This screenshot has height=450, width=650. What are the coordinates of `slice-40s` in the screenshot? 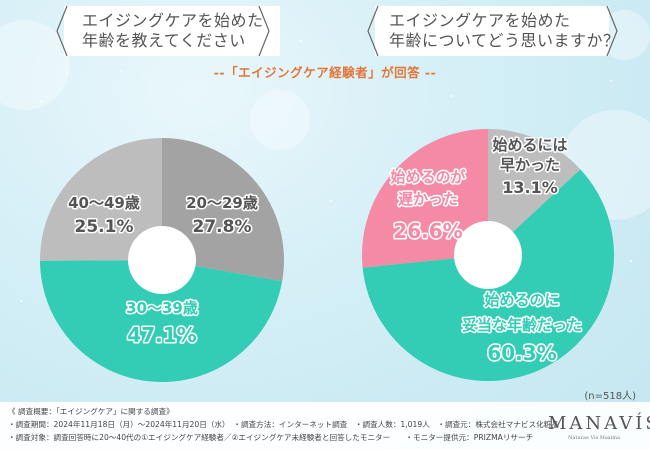 It's located at (101, 199).